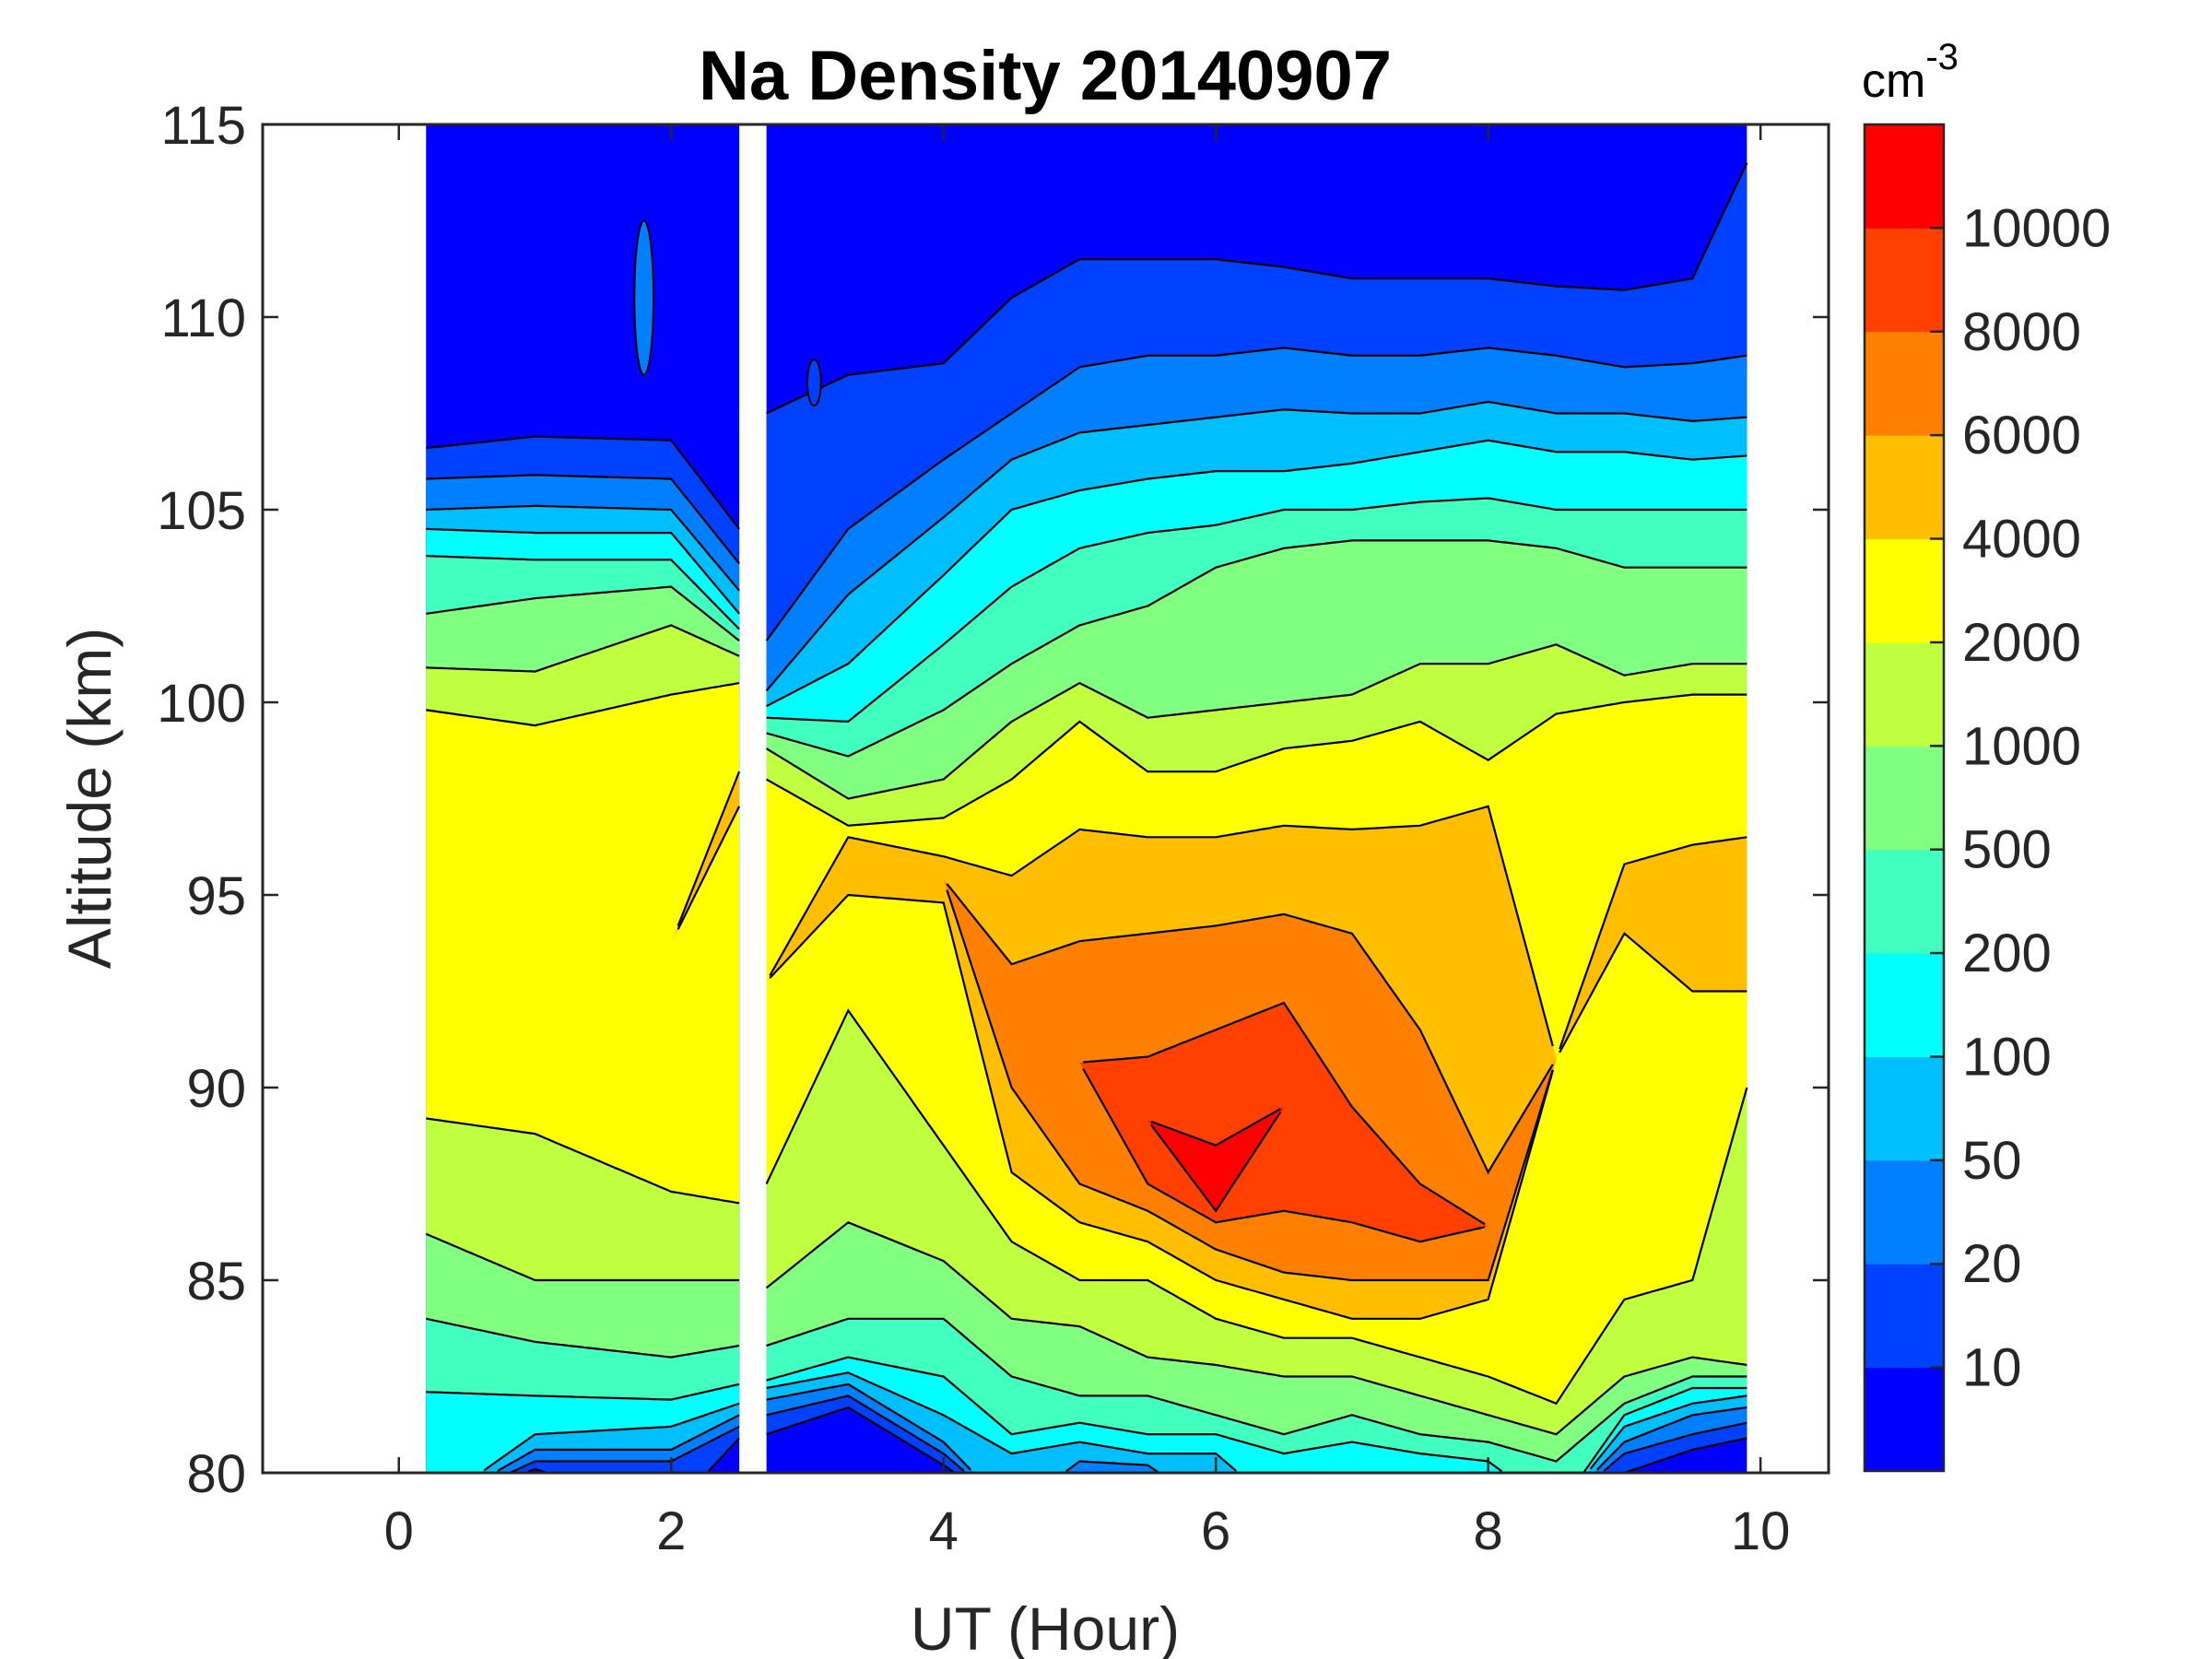  I want to click on y-tick-label: 100, so click(201, 704).